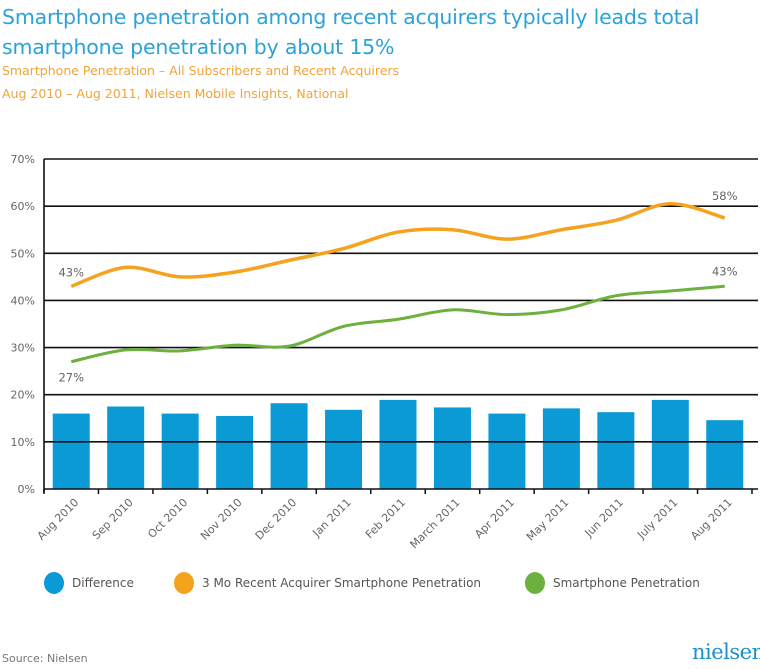 This screenshot has height=669, width=760. Describe the element at coordinates (711, 519) in the screenshot. I see `x-tick-label: Aug 2011` at that location.